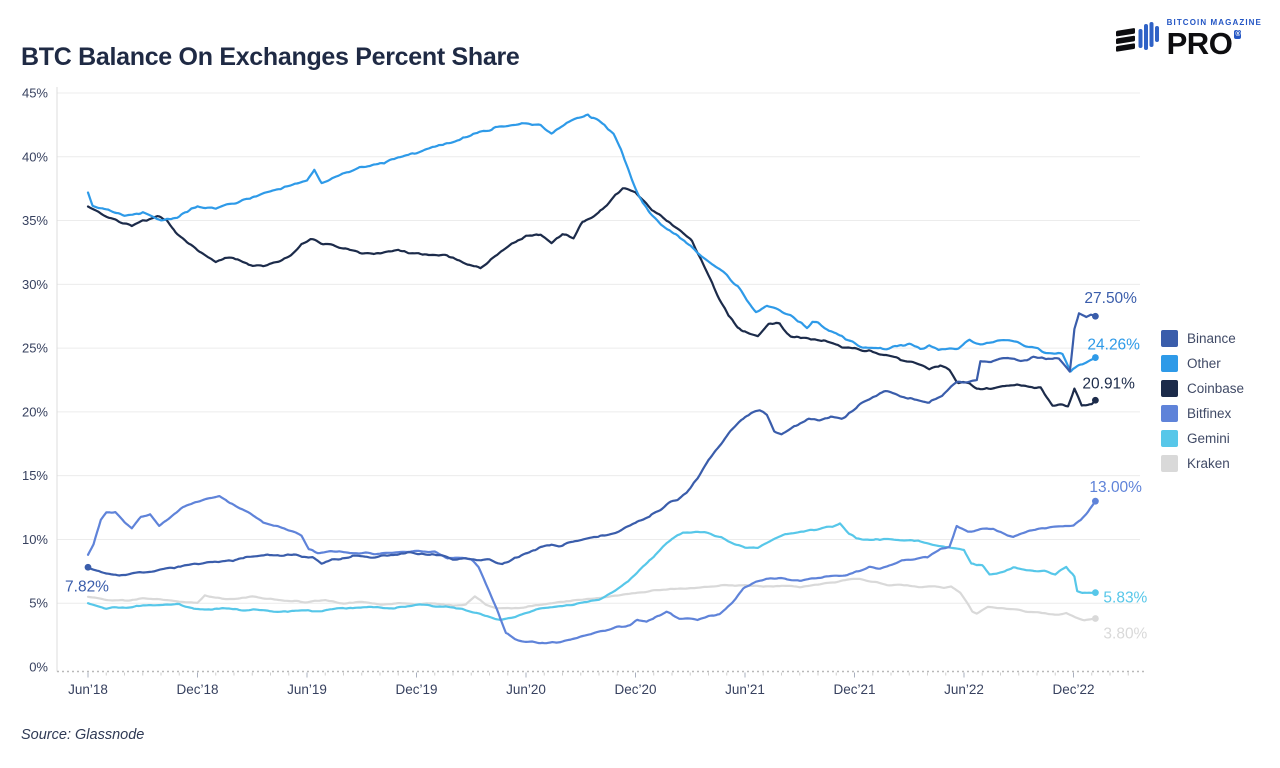 This screenshot has width=1280, height=768. Describe the element at coordinates (38, 603) in the screenshot. I see `y-tick-label: 5%` at that location.